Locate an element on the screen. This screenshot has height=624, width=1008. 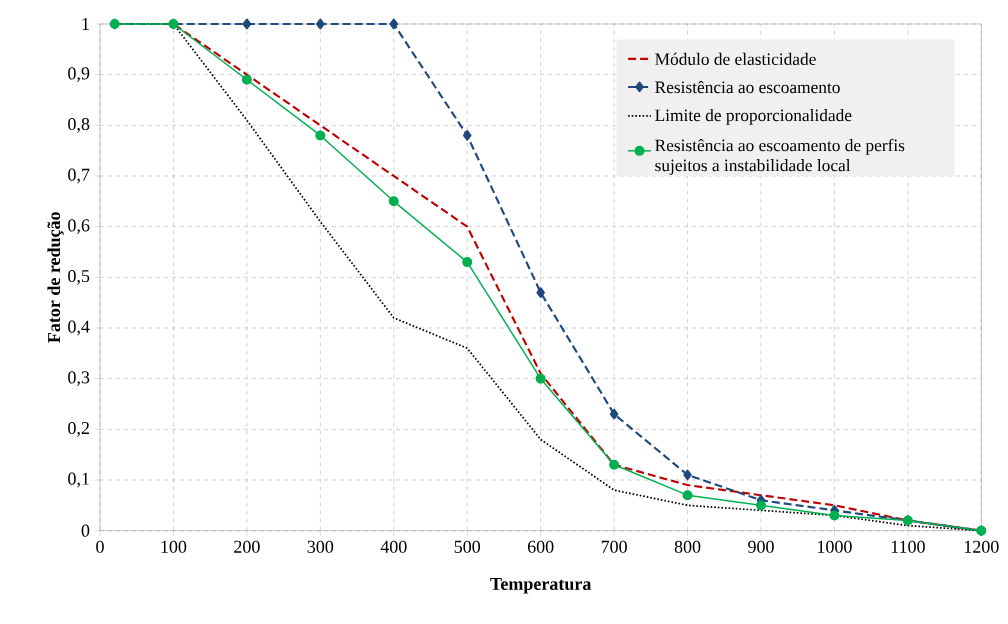
y-tick-label: 1 is located at coordinates (85, 24).